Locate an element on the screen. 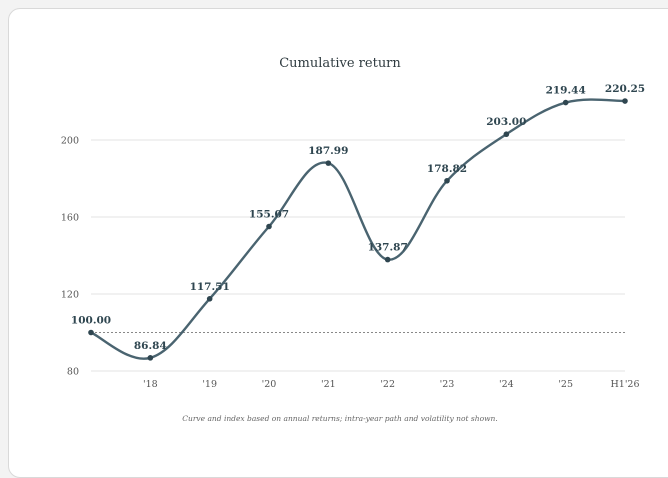 Image resolution: width=668 pixels, height=478 pixels. data-label: 117.51 is located at coordinates (210, 287).